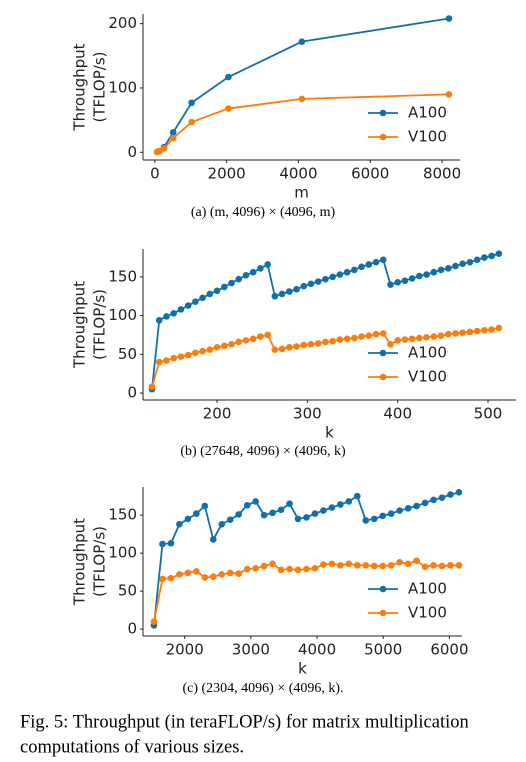  I want to click on x-axis-label: k, so click(302, 669).